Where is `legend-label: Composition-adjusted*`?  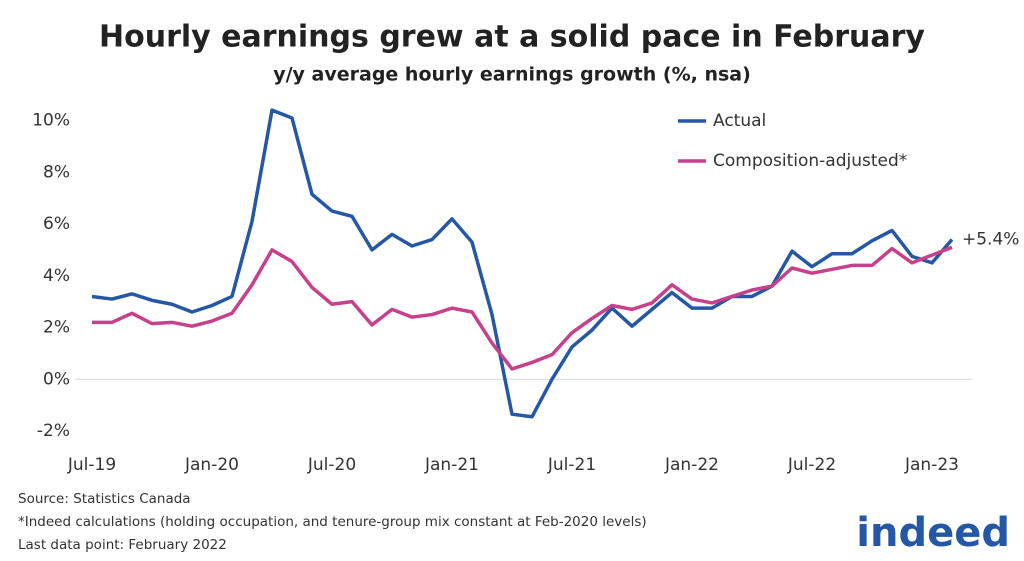 legend-label: Composition-adjusted* is located at coordinates (810, 161).